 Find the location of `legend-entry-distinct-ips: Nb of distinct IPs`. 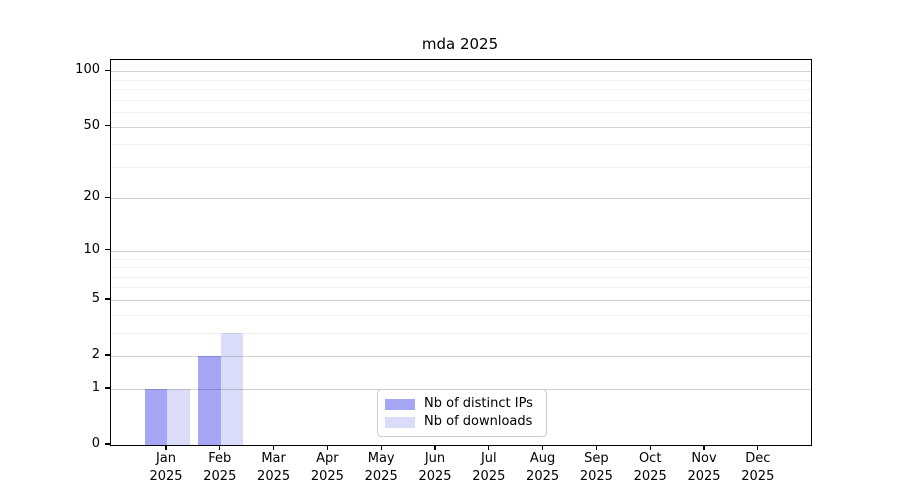

legend-entry-distinct-ips: Nb of distinct IPs is located at coordinates (461, 404).